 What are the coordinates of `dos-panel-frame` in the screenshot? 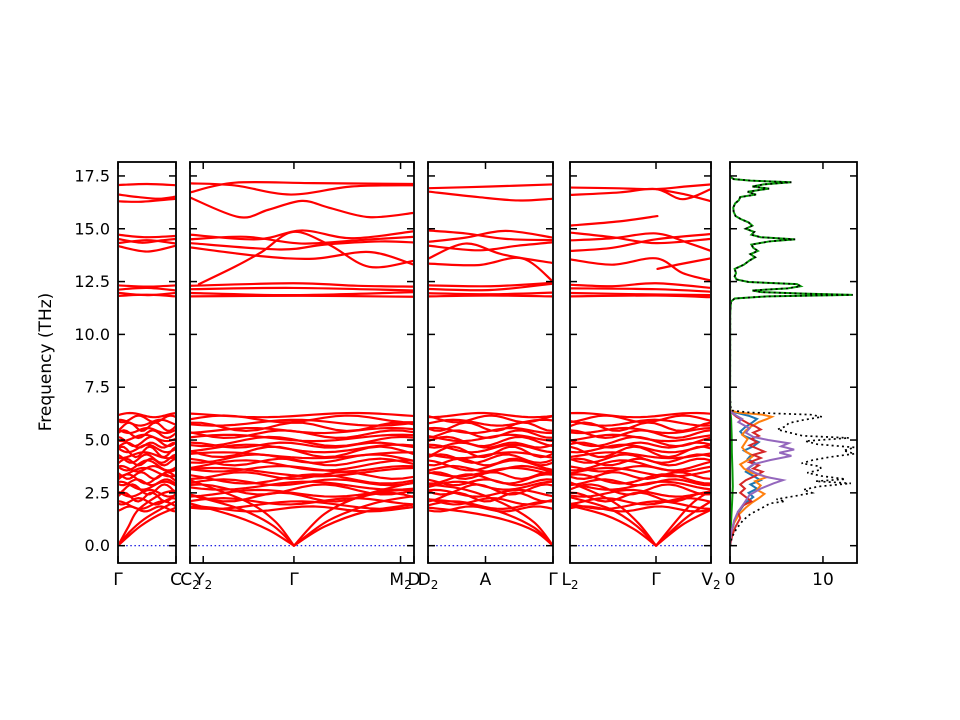 It's located at (793, 362).